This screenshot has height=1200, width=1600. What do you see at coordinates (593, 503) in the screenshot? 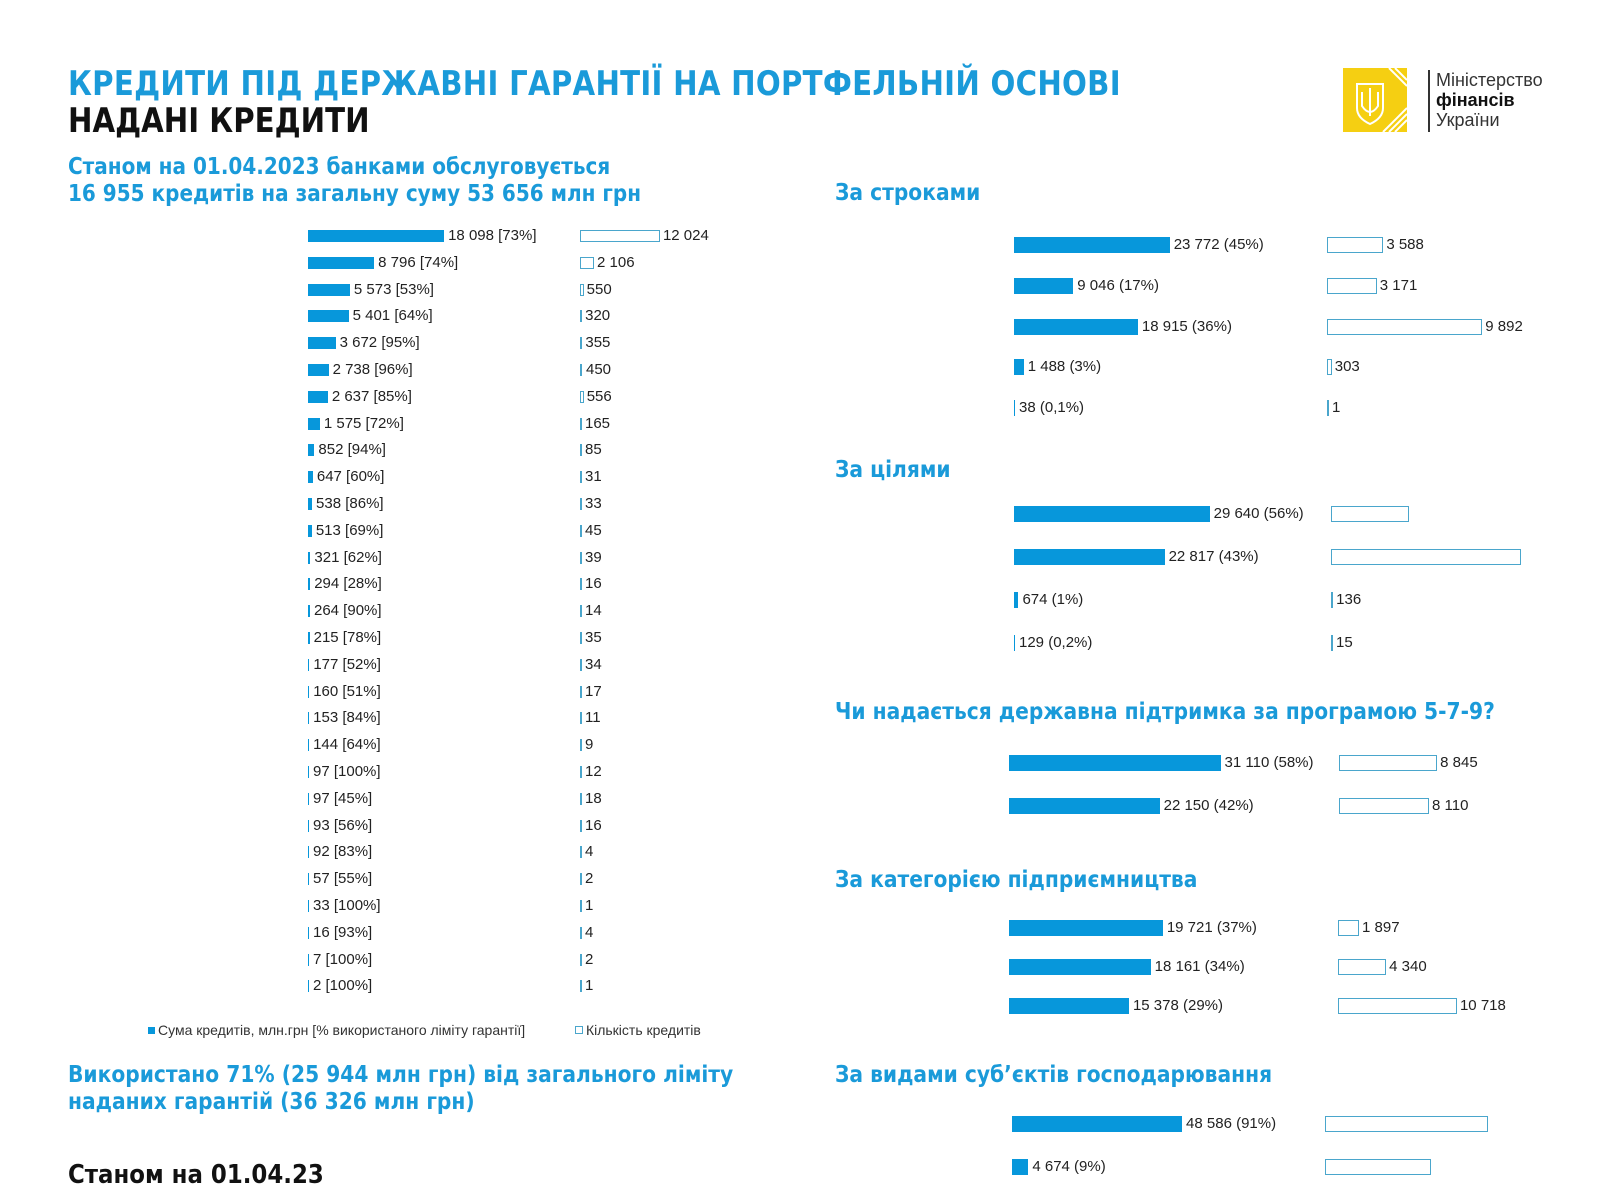
I see `count-value-label: 33` at bounding box center [593, 503].